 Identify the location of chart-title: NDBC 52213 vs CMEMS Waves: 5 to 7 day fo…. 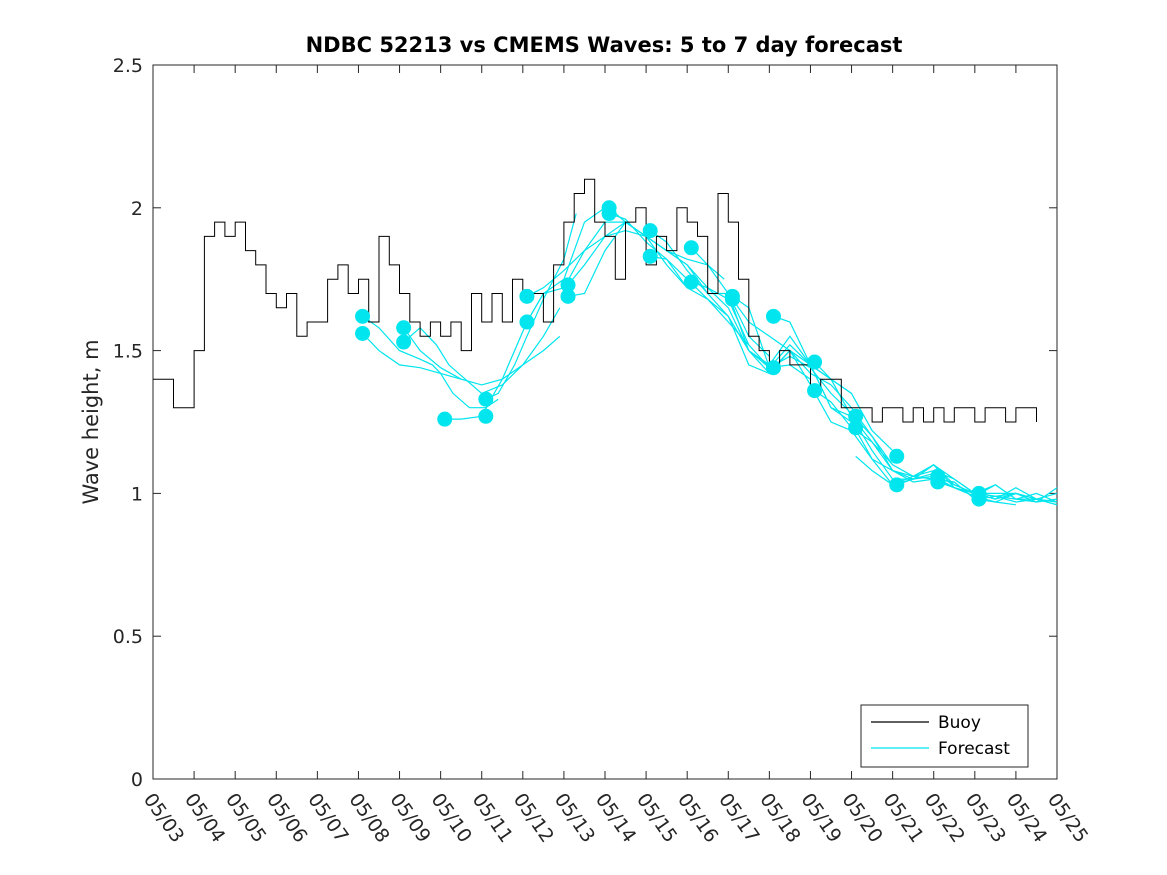
(604, 45).